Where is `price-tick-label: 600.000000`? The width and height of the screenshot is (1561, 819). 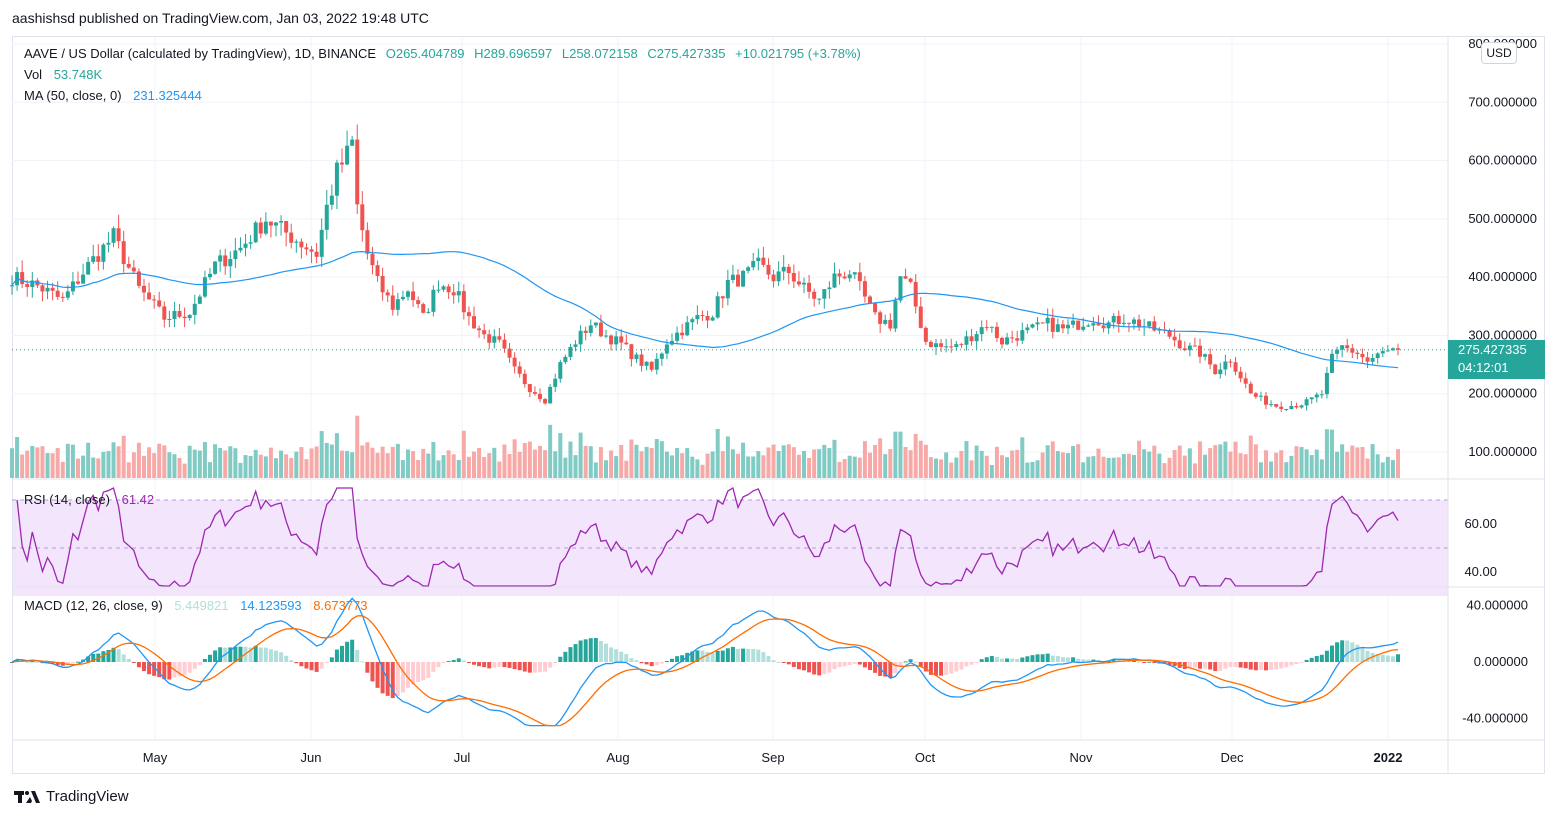 price-tick-label: 600.000000 is located at coordinates (1502, 160).